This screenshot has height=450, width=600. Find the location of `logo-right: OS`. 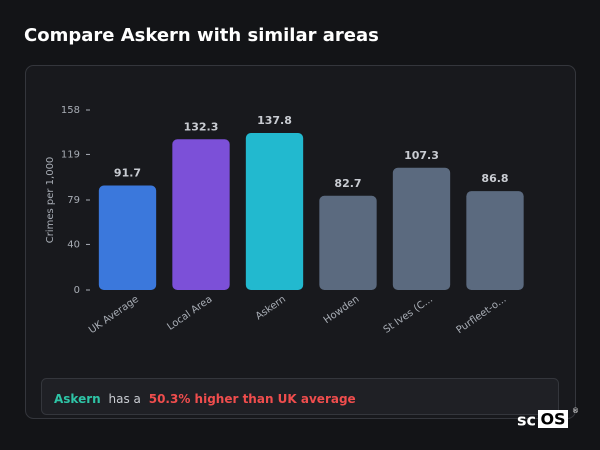

logo-right: OS is located at coordinates (552, 419).